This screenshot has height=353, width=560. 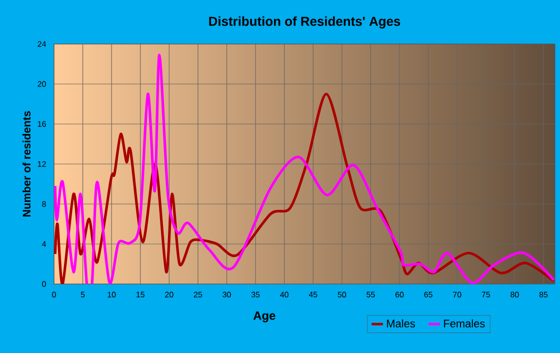 What do you see at coordinates (401, 323) in the screenshot?
I see `legend-label: Males` at bounding box center [401, 323].